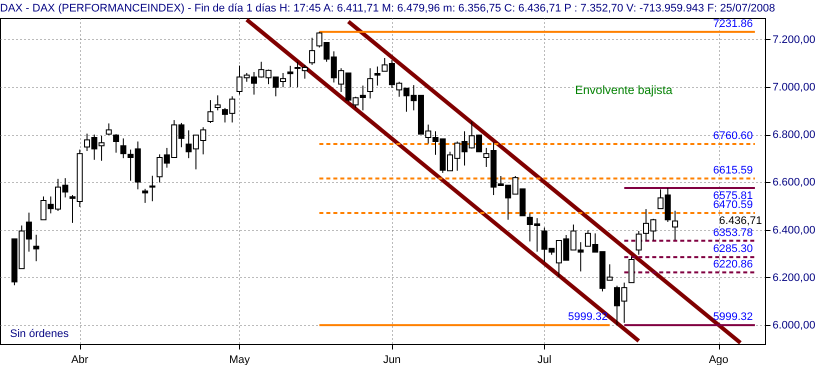 The width and height of the screenshot is (828, 378). What do you see at coordinates (733, 170) in the screenshot?
I see `series-label: 6615.59` at bounding box center [733, 170].